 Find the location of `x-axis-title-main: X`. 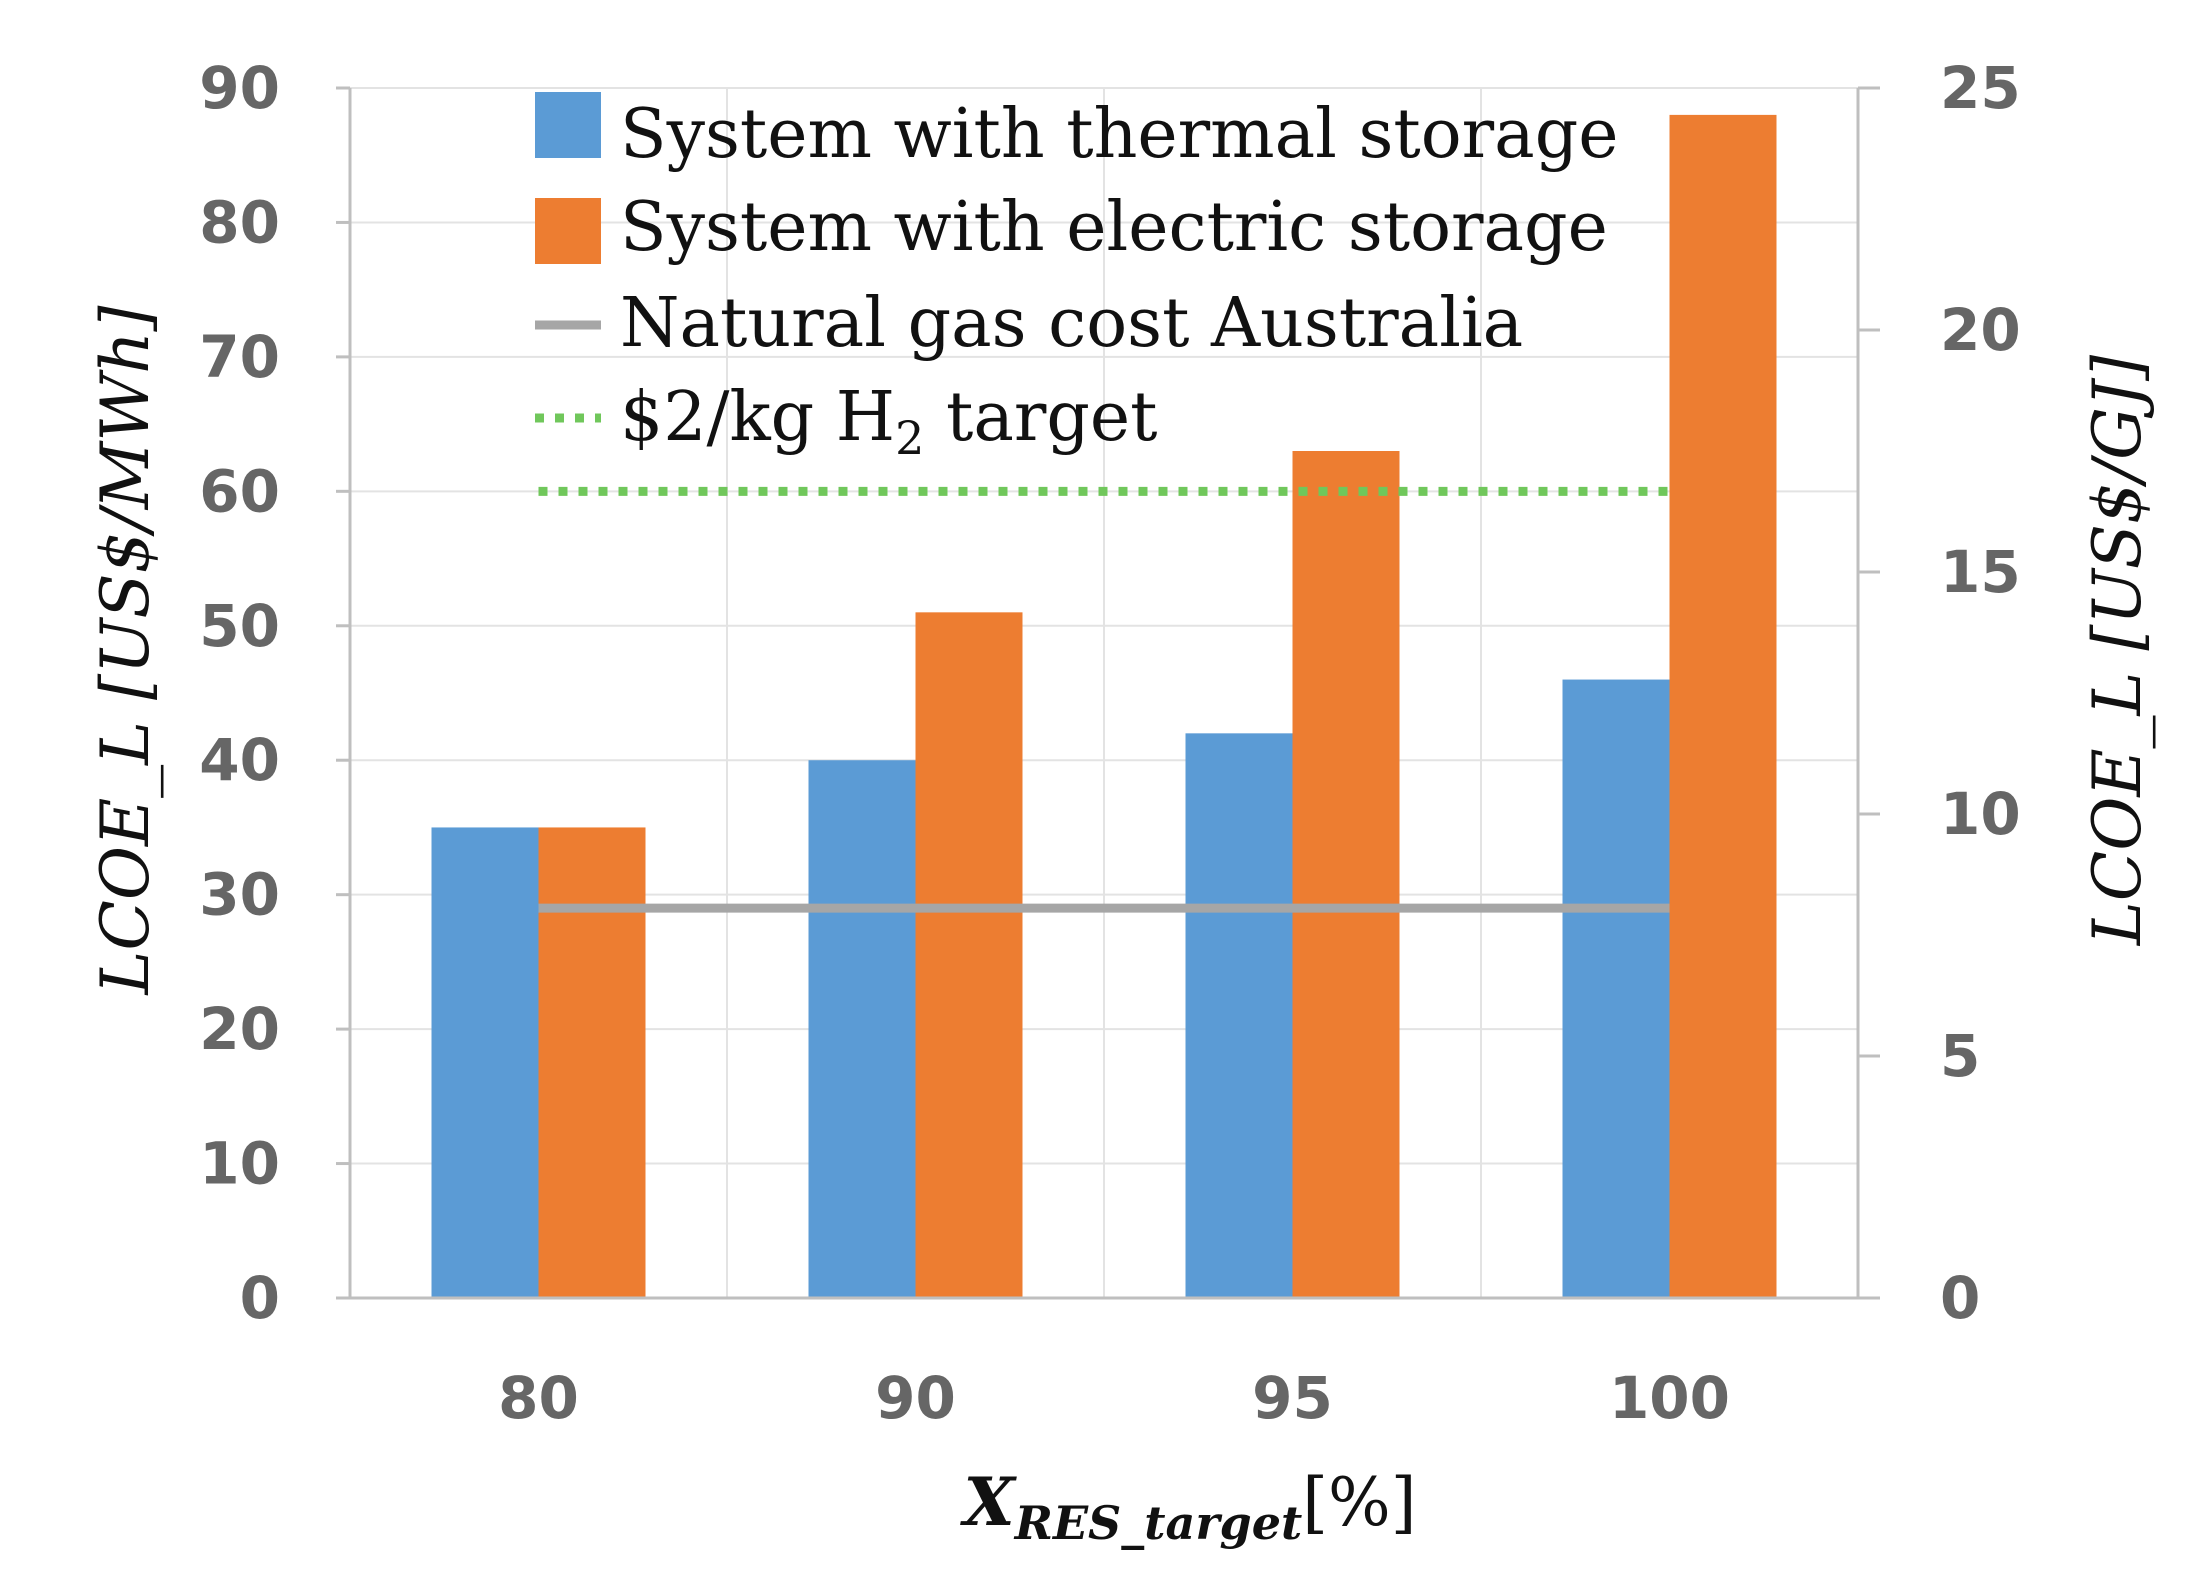

x-axis-title-main: X is located at coordinates (989, 1502).